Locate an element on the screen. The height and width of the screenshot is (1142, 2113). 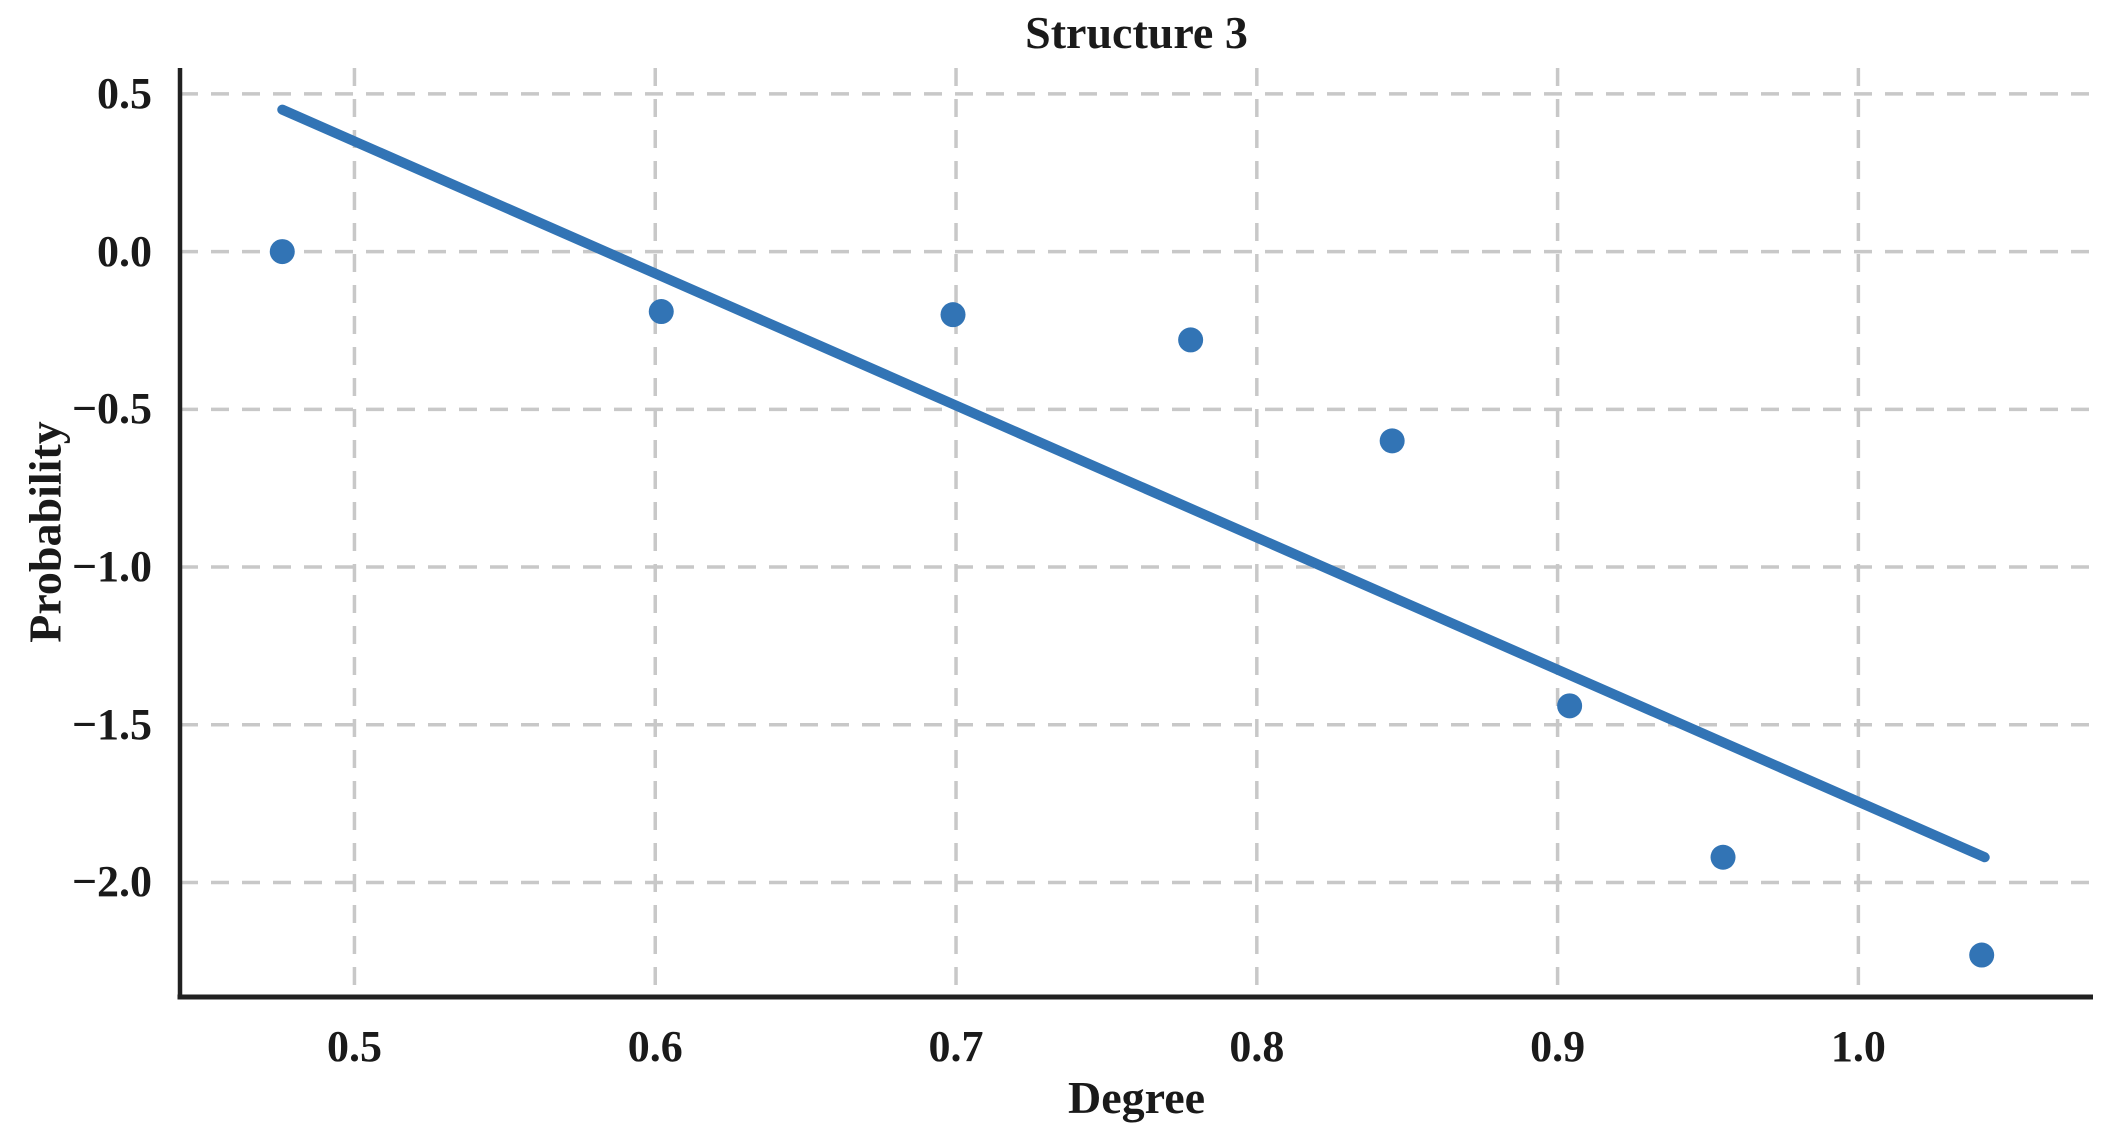
x-tick-label: 0.7 is located at coordinates (956, 1046).